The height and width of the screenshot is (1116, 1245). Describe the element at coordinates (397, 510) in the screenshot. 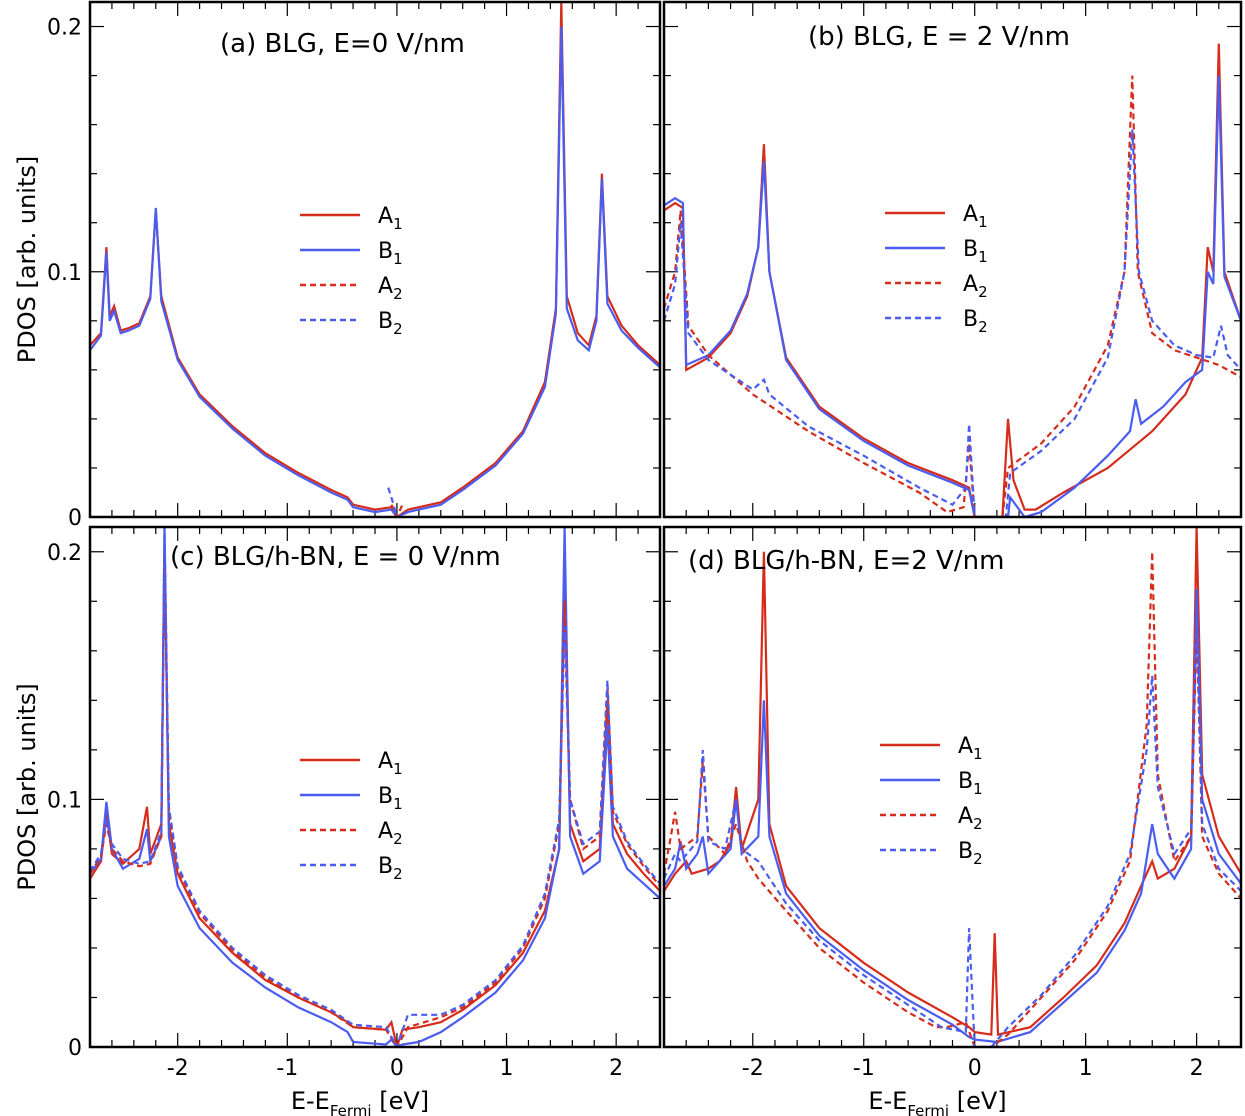

I see `series-line-a2` at that location.